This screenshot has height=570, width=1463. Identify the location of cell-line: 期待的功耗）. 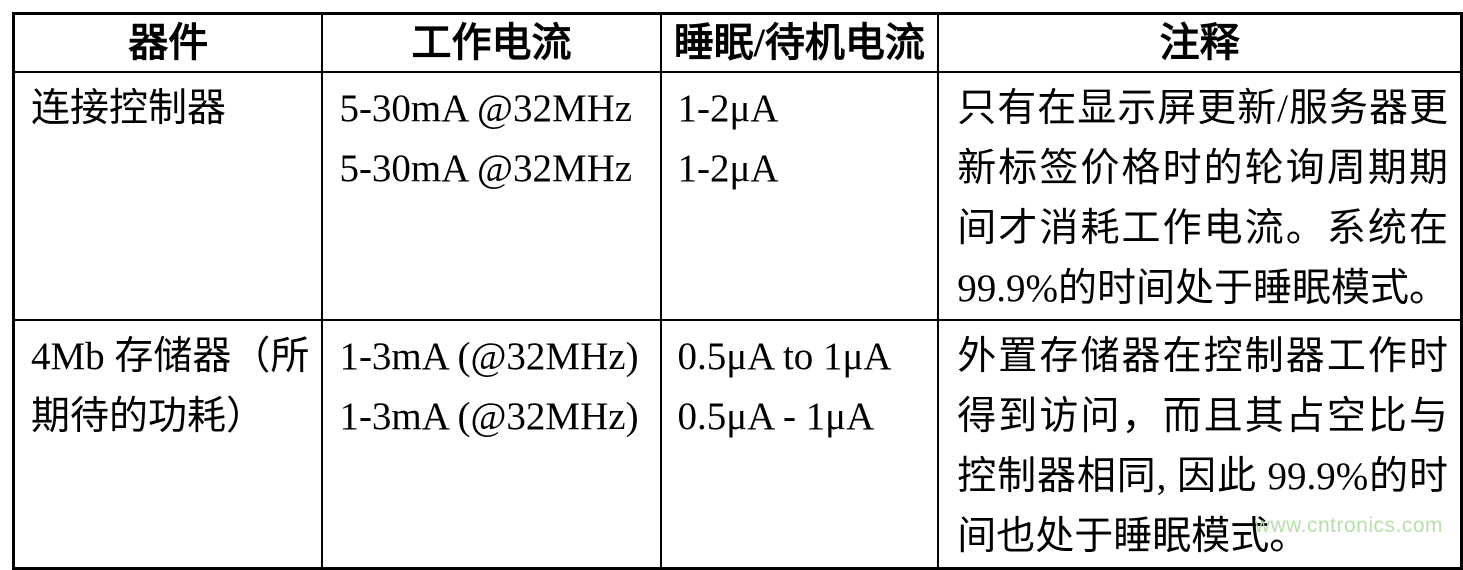
(148, 416).